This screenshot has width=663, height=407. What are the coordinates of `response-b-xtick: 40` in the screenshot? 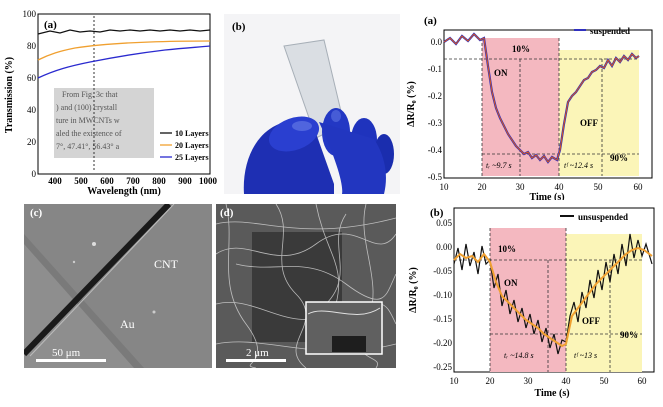 It's located at (567, 381).